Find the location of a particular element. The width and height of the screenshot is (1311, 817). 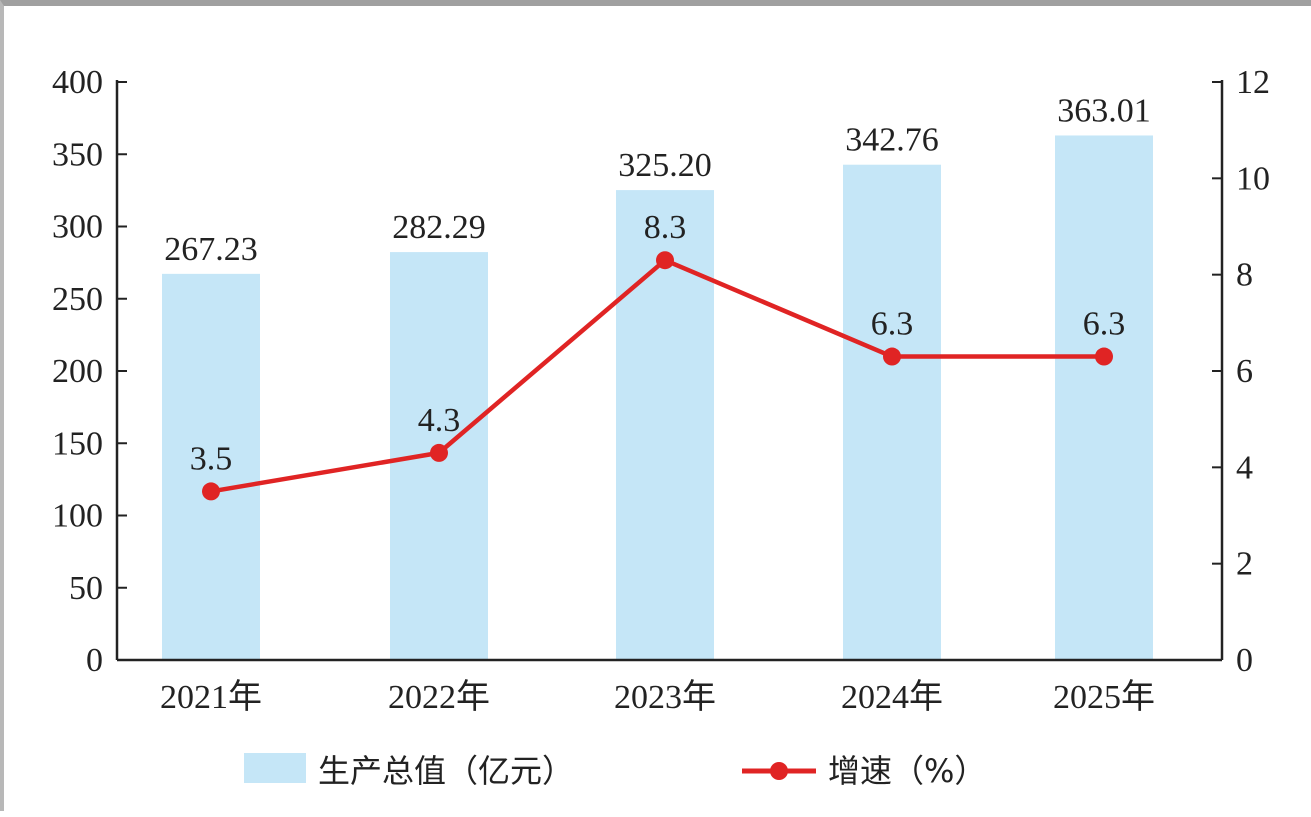

legend-line-label: 增速（%） is located at coordinates (907, 771).